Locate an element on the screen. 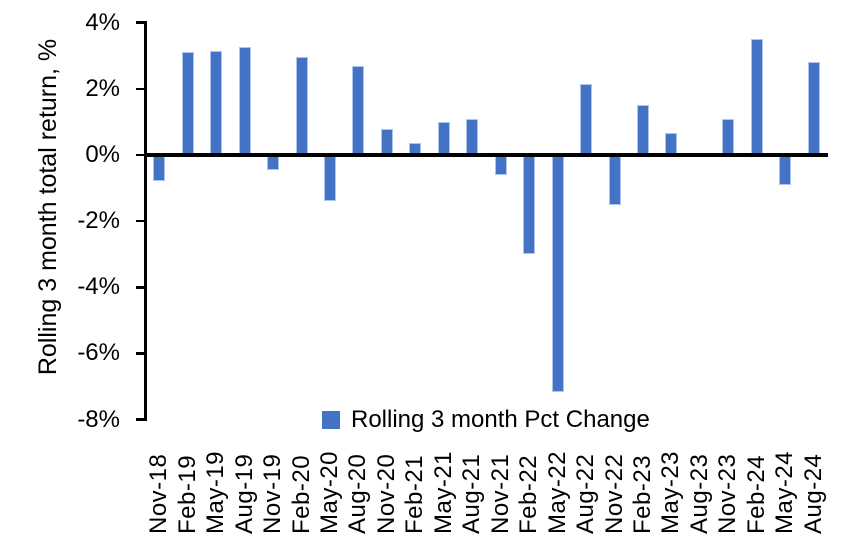 The image size is (852, 539). y-tick-label: 0% is located at coordinates (102, 154).